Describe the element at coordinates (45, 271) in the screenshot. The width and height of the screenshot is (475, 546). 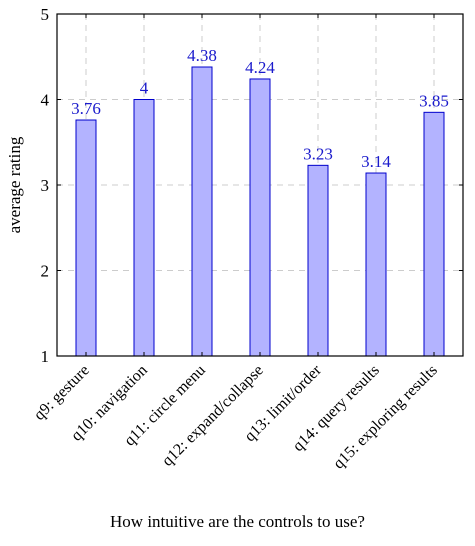
I see `y-tick-label: 2` at that location.